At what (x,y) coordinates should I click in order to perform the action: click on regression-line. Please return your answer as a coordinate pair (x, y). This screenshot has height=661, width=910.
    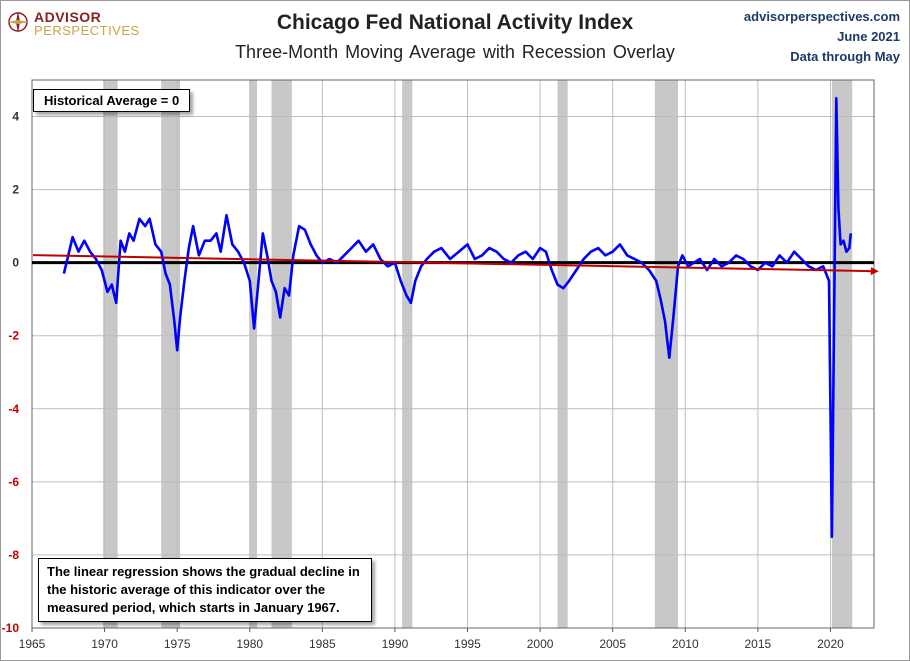
    Looking at the image, I should click on (456, 265).